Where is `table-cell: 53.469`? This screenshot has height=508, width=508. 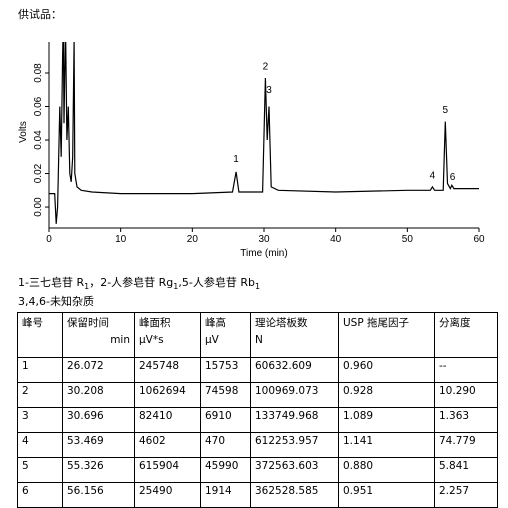 table-cell: 53.469 is located at coordinates (98, 445).